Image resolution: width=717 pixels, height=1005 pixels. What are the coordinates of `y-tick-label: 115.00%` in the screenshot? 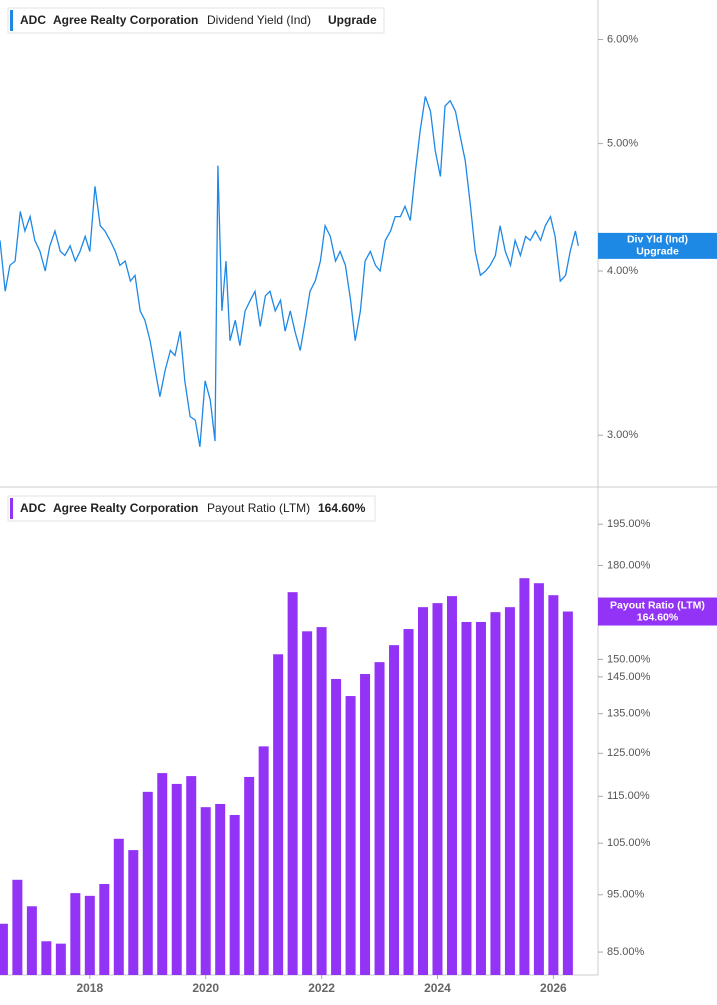 It's located at (628, 796).